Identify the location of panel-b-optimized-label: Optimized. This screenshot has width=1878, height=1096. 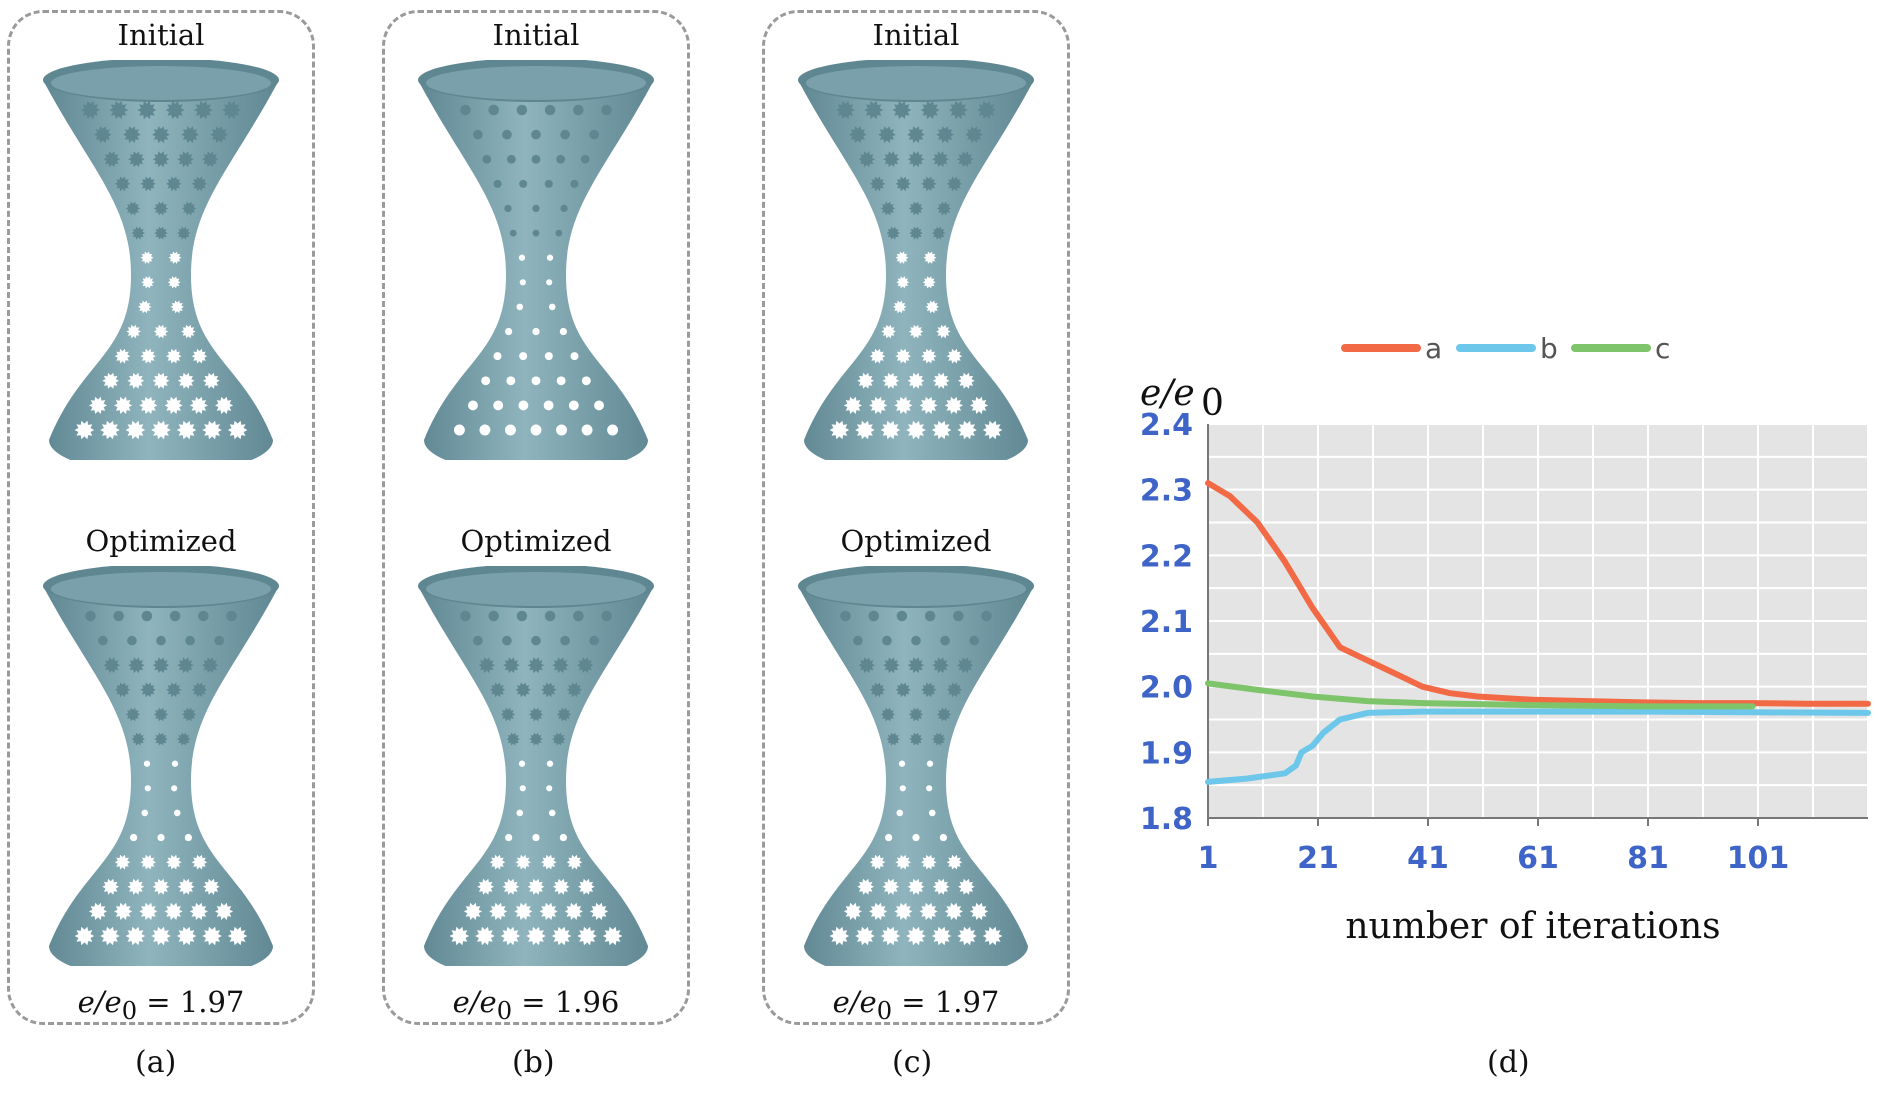
(536, 541).